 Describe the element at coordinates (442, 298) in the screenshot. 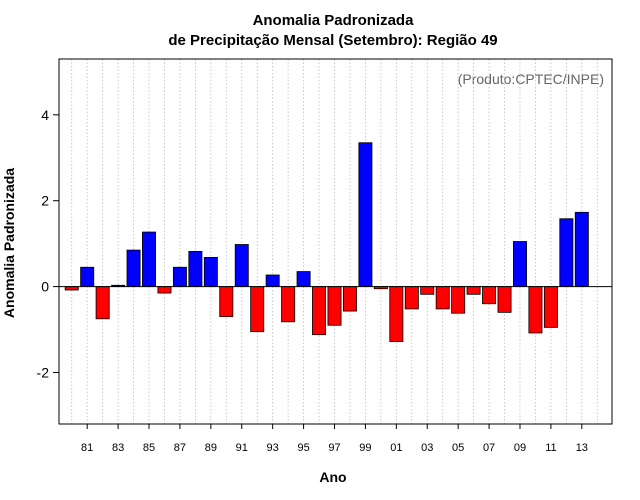

I see `bar-2004` at that location.